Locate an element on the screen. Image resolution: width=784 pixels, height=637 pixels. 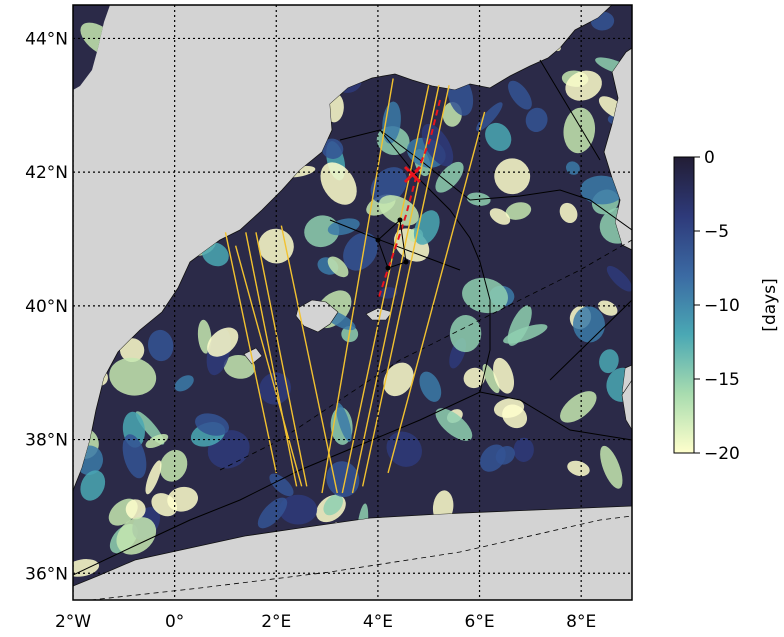
lat-tick-label: 44°N is located at coordinates (46, 39).